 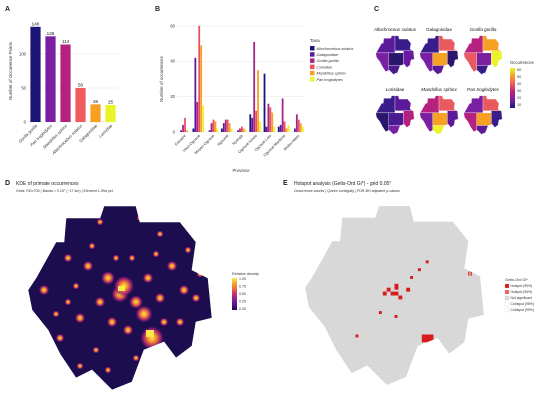 I want to click on d-colorbar-tick: 0.25, so click(x=242, y=302).